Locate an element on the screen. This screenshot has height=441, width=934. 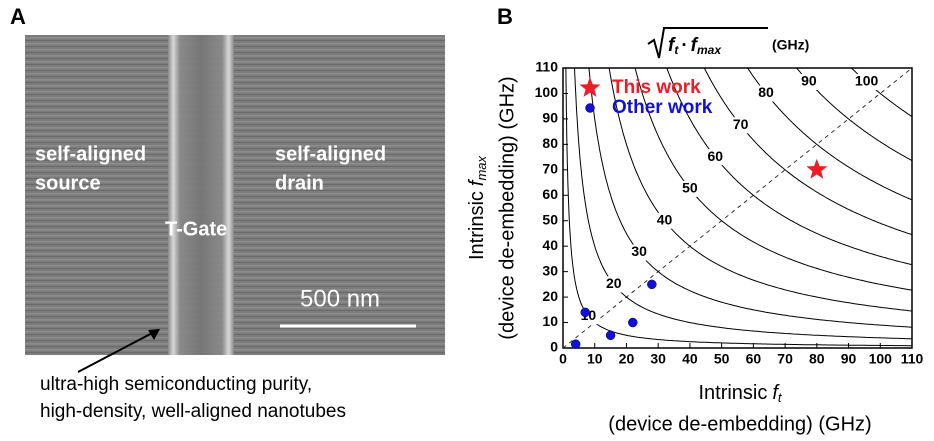
region-label: source is located at coordinates (68, 183).